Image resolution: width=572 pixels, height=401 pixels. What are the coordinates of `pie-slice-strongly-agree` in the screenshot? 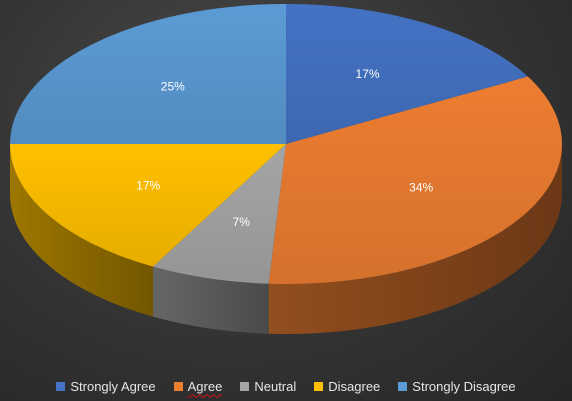 It's located at (407, 74).